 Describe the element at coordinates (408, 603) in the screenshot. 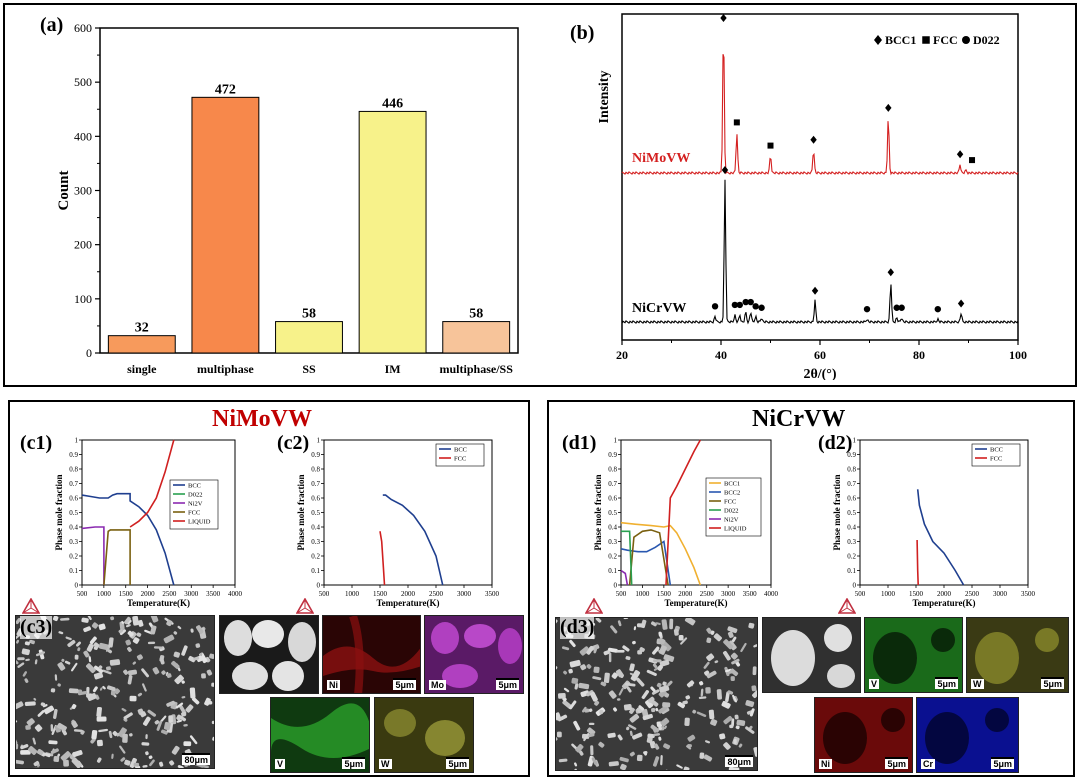

I see `x-axis-label: Temperature(K)` at that location.